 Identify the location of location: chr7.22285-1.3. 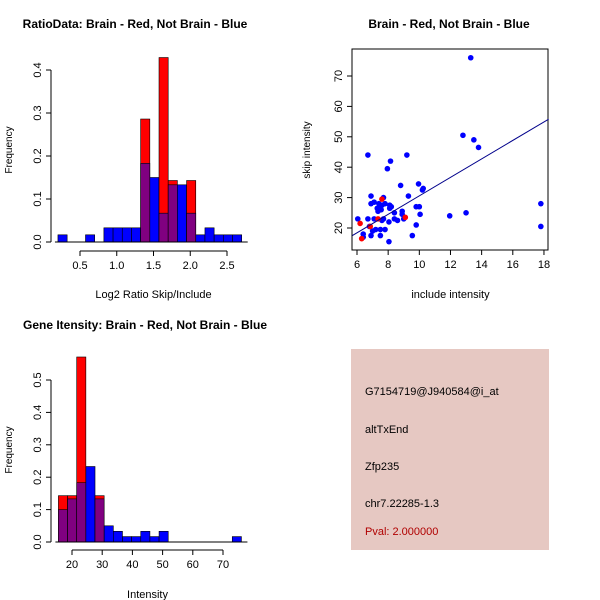
(402, 504).